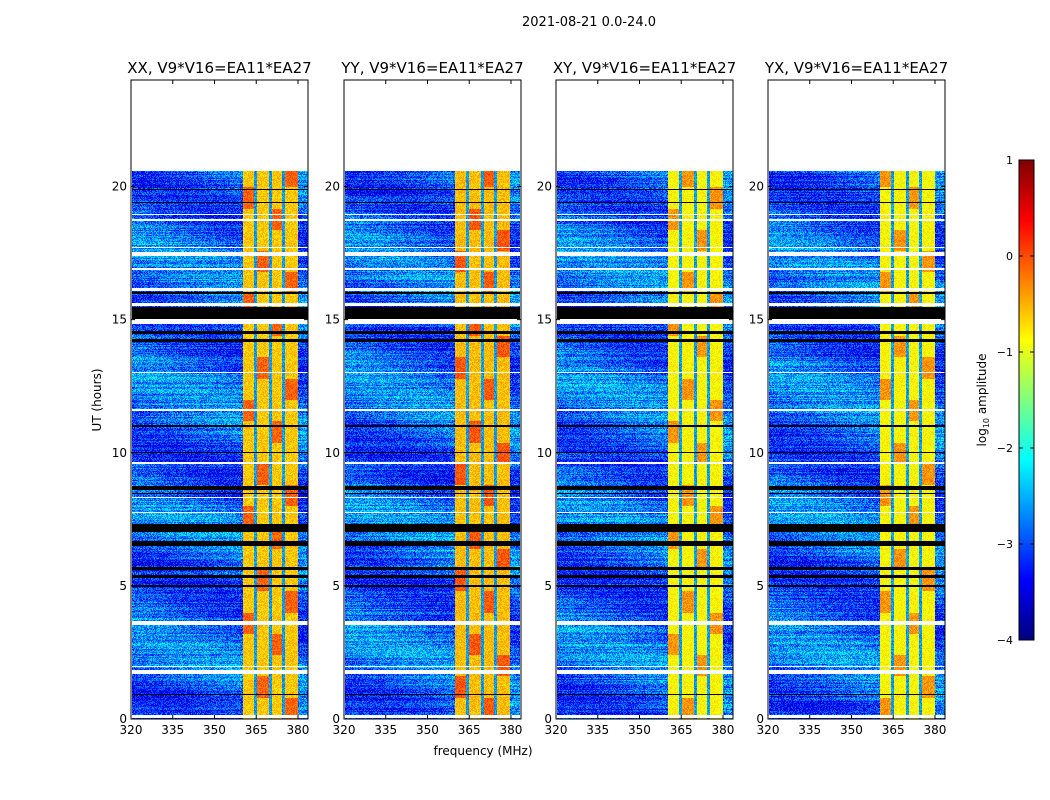 The width and height of the screenshot is (1050, 800). Describe the element at coordinates (1005, 448) in the screenshot. I see `colorbar-tick-label: −2` at that location.